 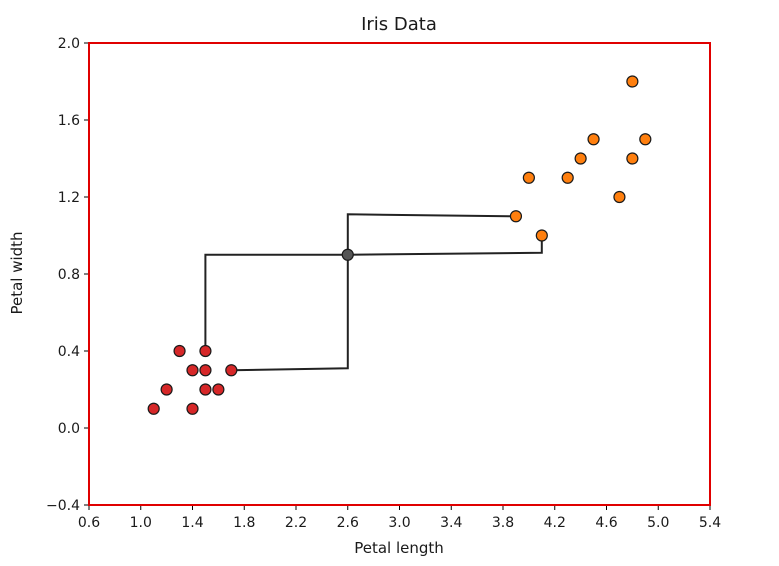 I want to click on y-tick-label: 1.6, so click(x=69, y=121).